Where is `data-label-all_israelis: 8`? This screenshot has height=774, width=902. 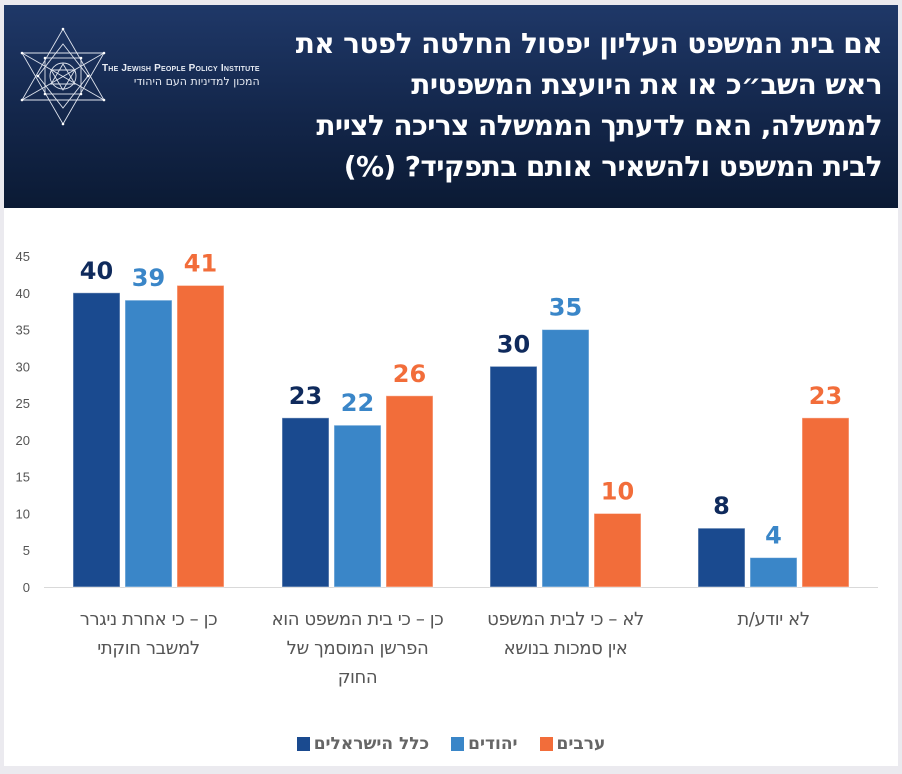 data-label-all_israelis: 8 is located at coordinates (721, 506).